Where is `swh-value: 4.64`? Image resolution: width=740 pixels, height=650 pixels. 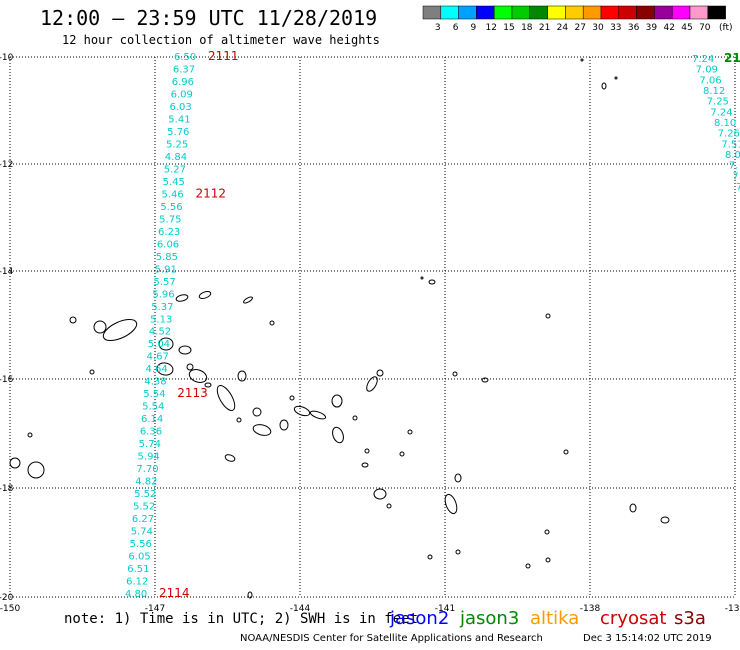 swh-value: 4.64 is located at coordinates (157, 369).